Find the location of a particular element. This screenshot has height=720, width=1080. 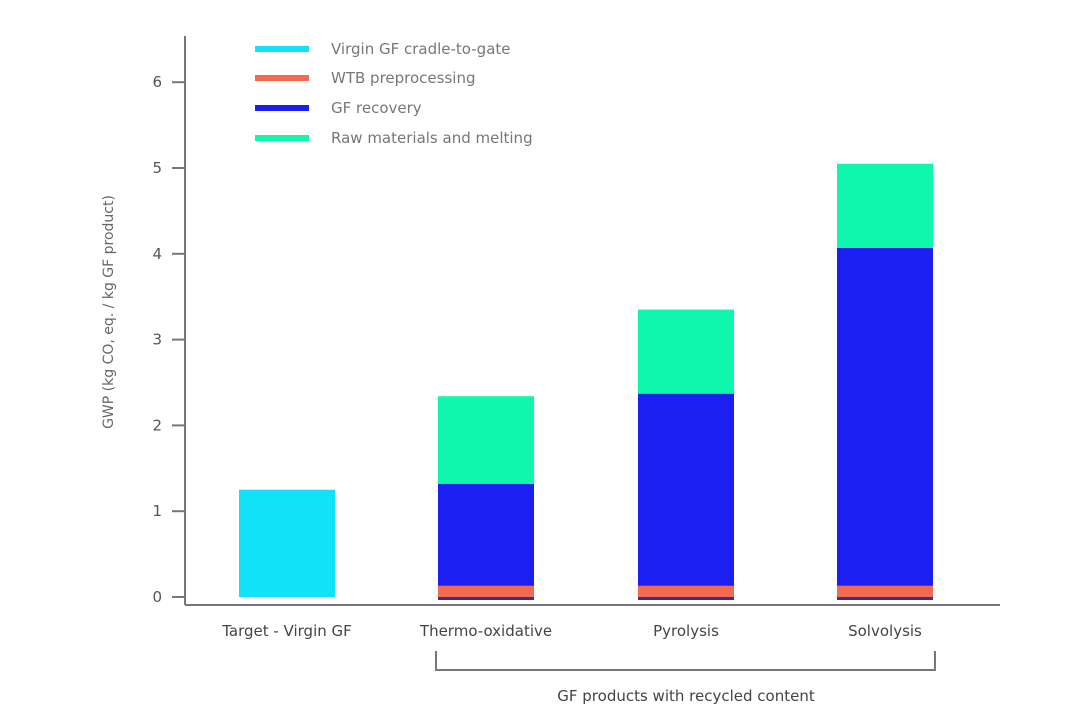

y-tick-label: 2 is located at coordinates (157, 425).